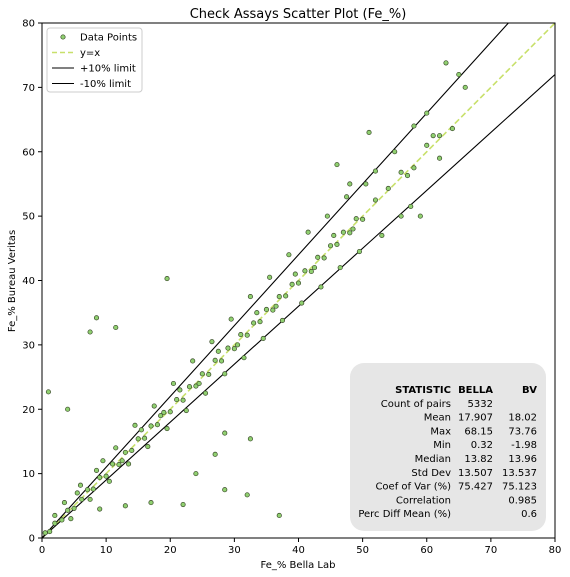  What do you see at coordinates (475, 487) in the screenshot?
I see `stats-value: 75.427` at bounding box center [475, 487].